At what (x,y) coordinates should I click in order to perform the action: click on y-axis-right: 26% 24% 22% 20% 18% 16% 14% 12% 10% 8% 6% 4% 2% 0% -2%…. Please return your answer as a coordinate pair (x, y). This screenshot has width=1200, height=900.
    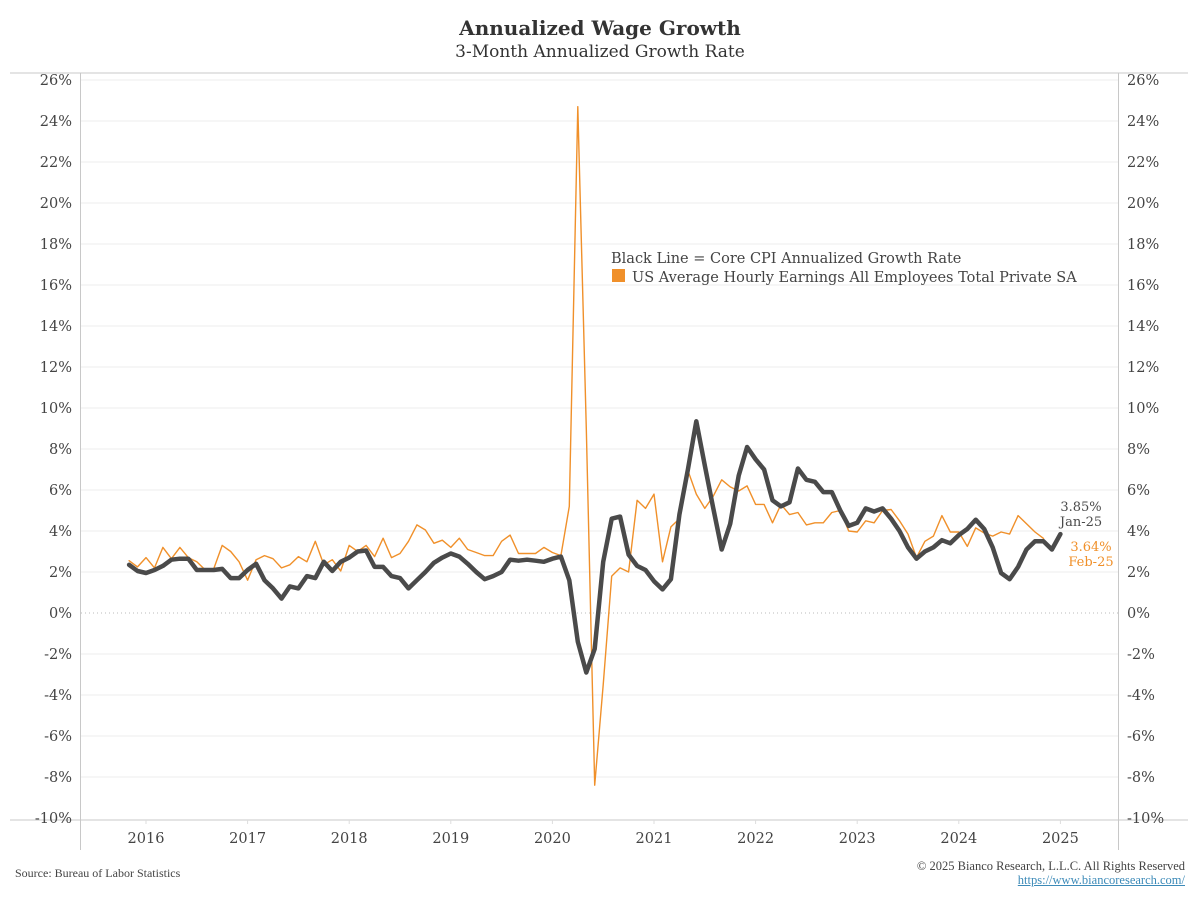
    Looking at the image, I should click on (1145, 450).